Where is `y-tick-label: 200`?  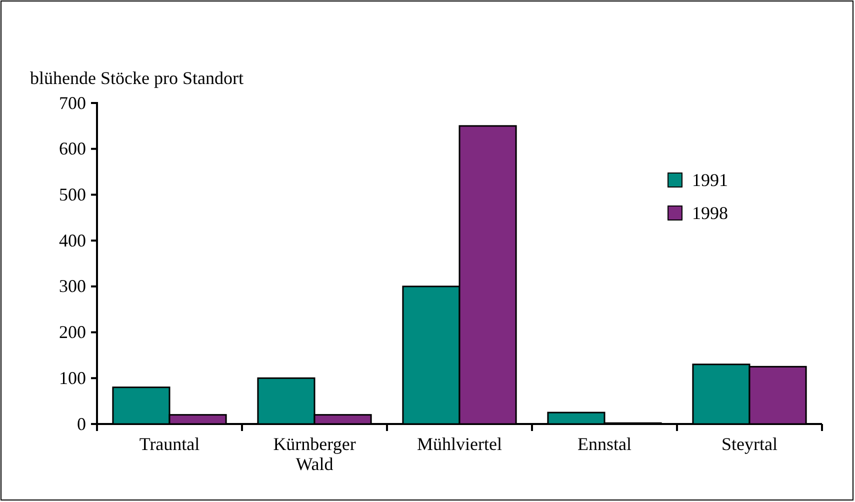
y-tick-label: 200 is located at coordinates (72, 332).